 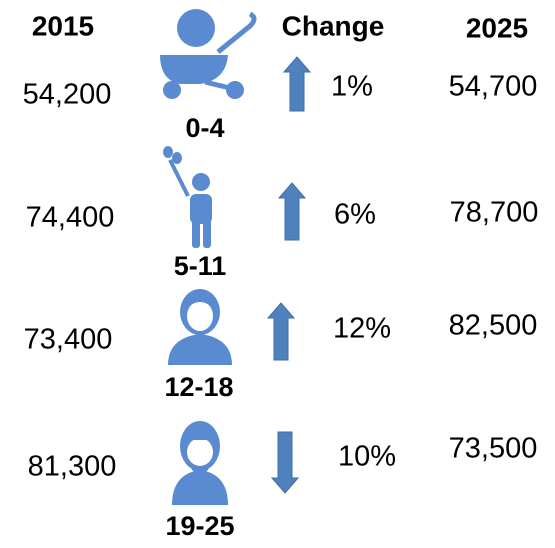 What do you see at coordinates (494, 213) in the screenshot?
I see `value-2025: 78,700` at bounding box center [494, 213].